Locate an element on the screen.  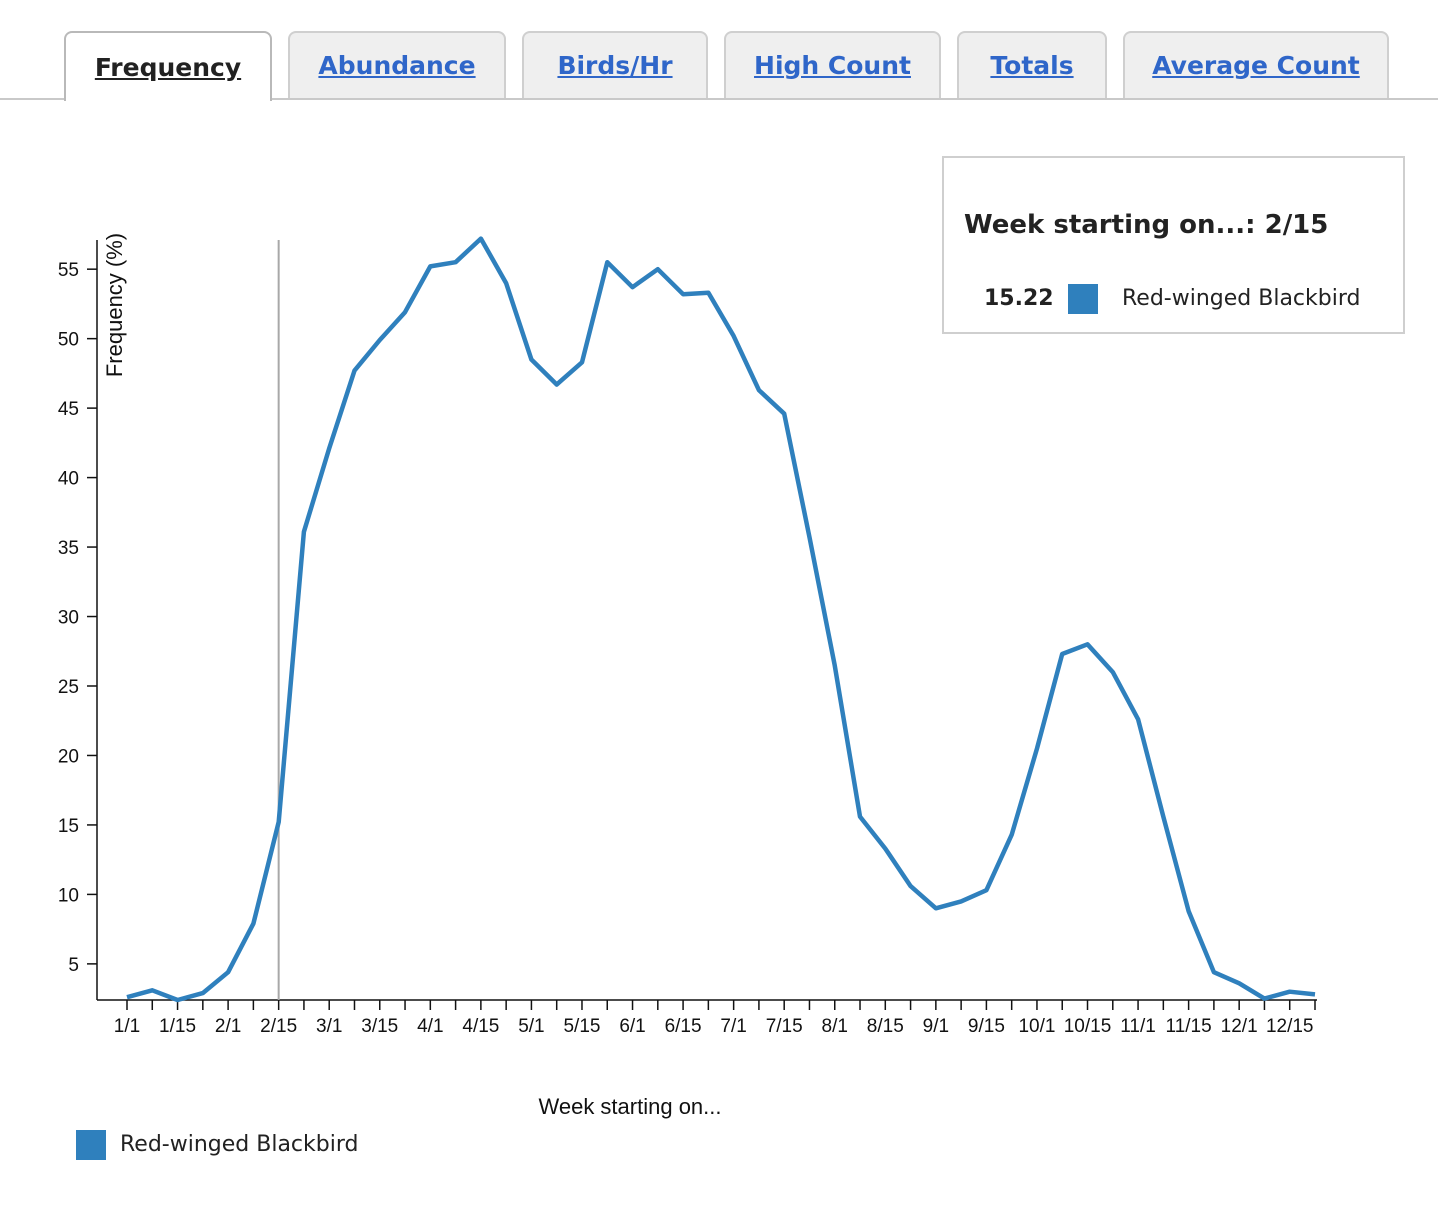
x-tick-label: 3/15 is located at coordinates (379, 1026).